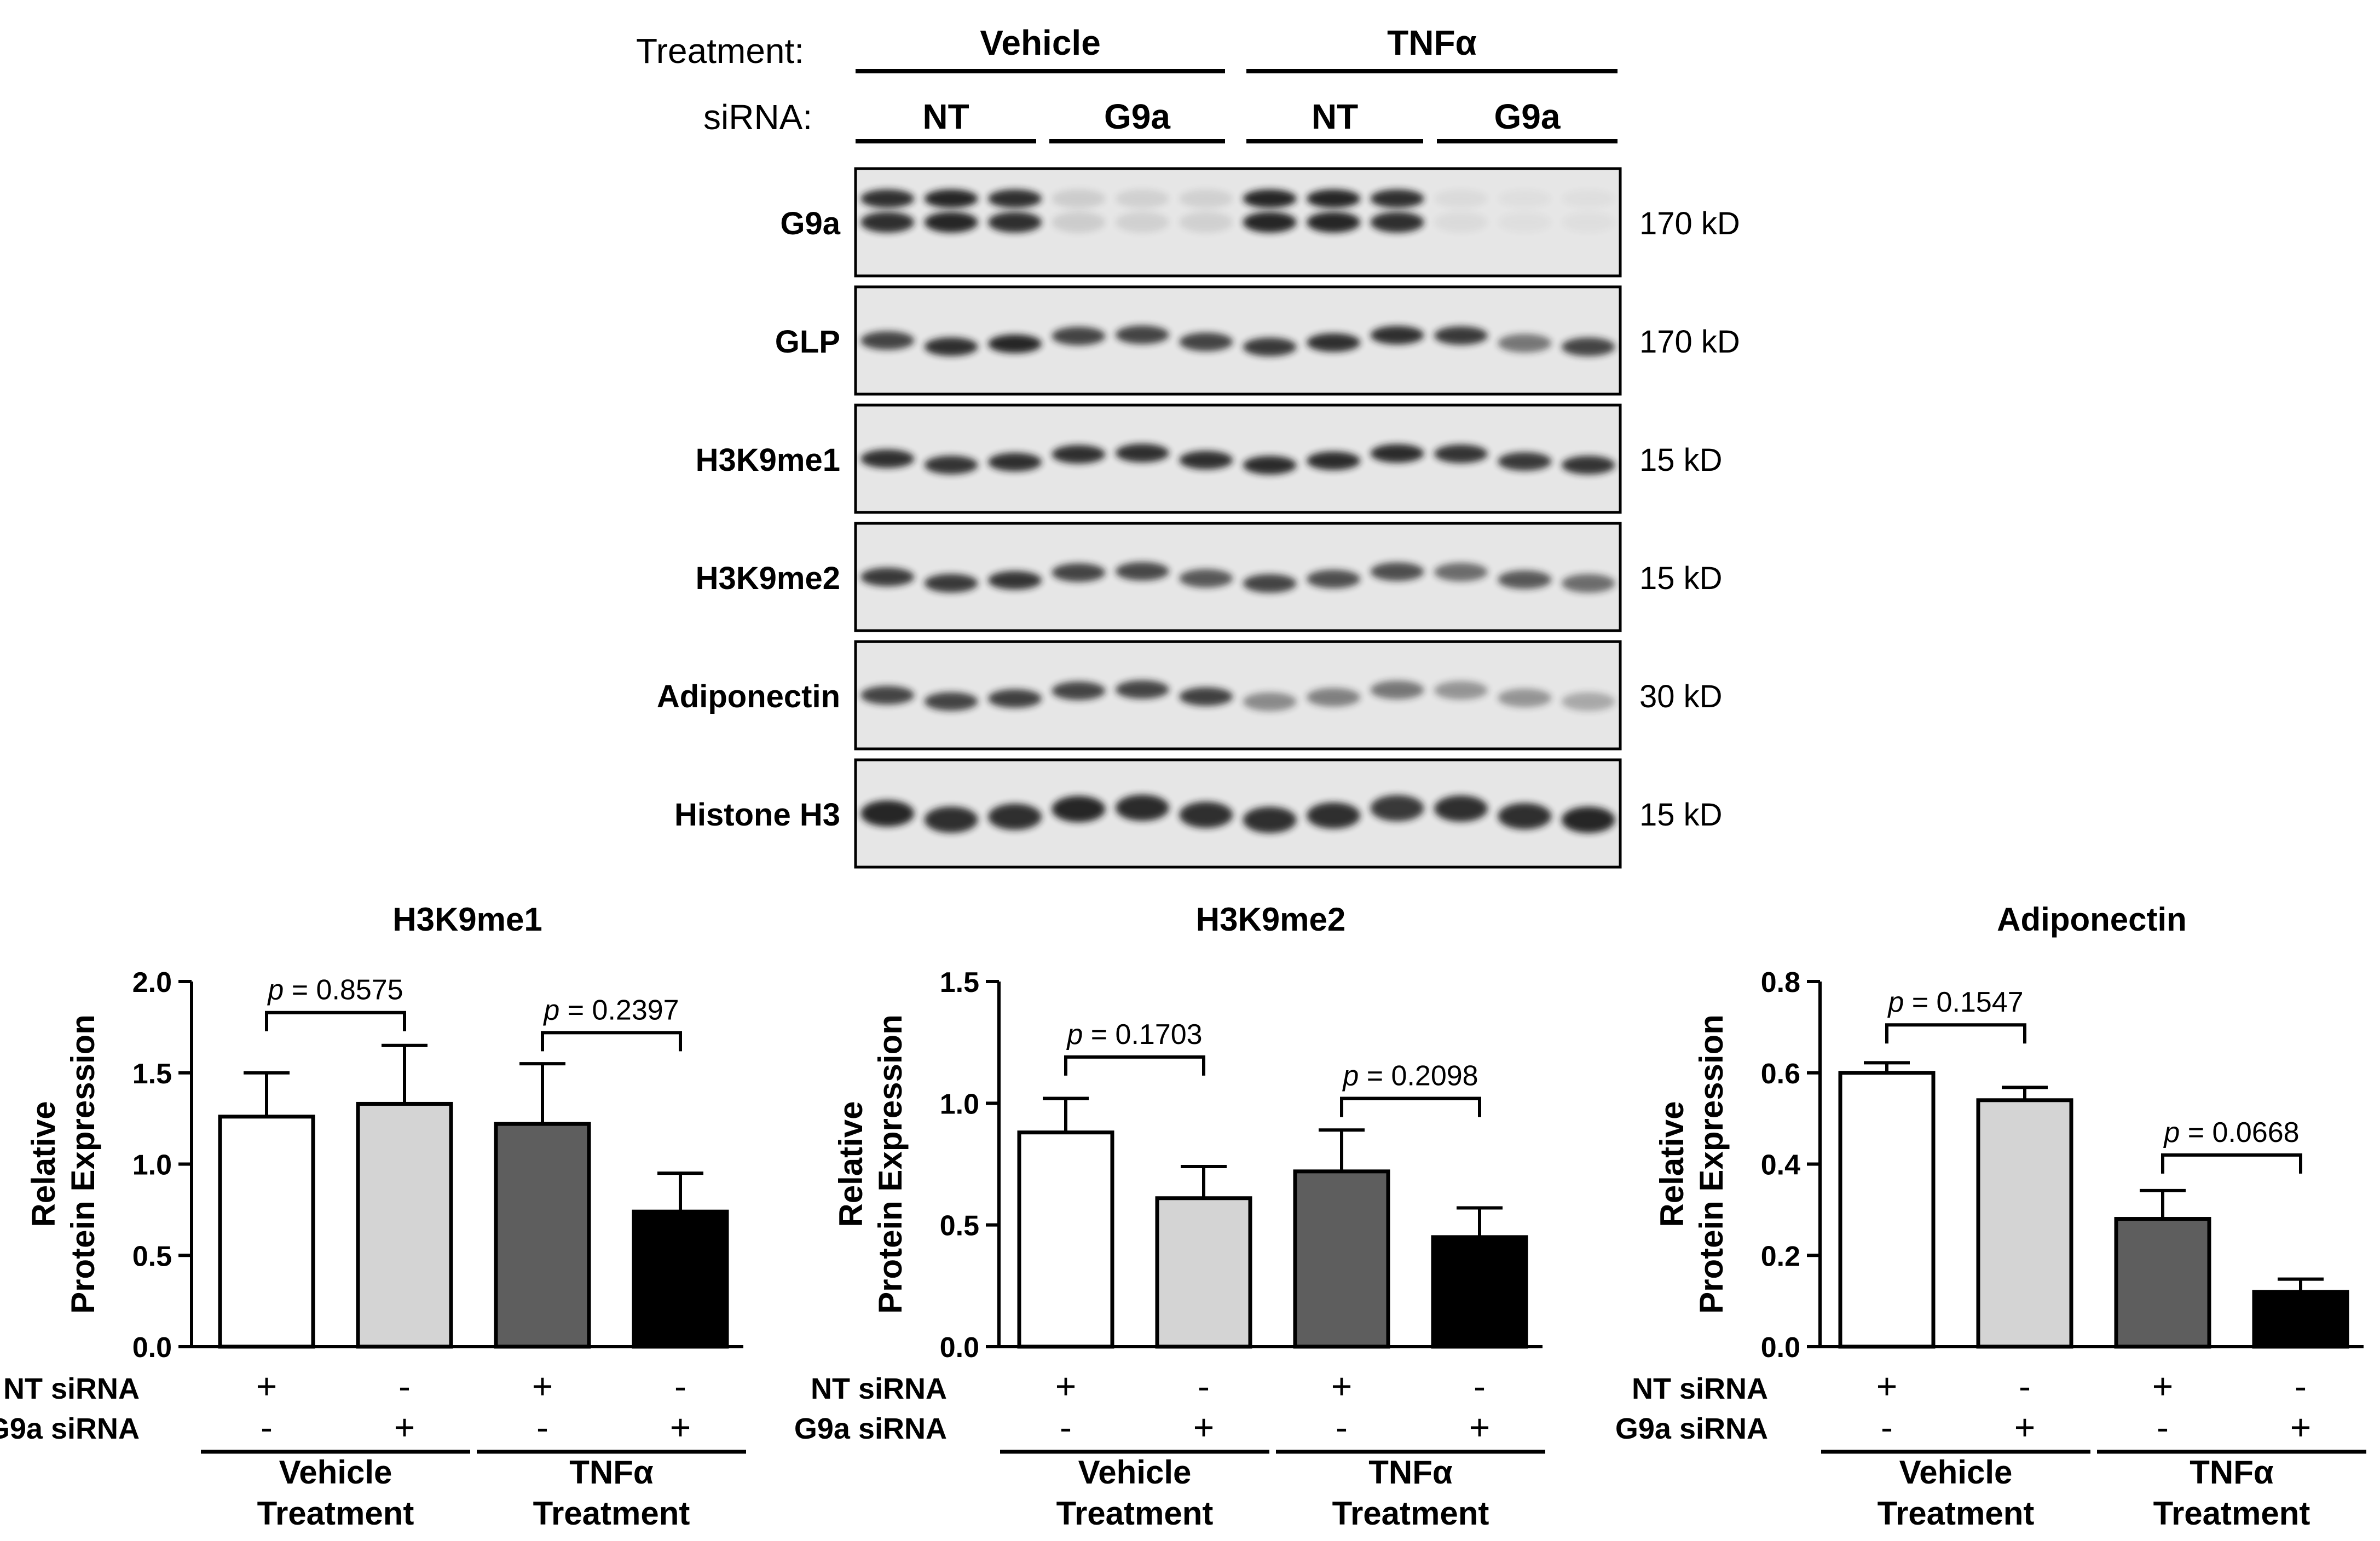 The height and width of the screenshot is (1541, 2380). What do you see at coordinates (757, 815) in the screenshot?
I see `blot-row-label: Histone H3` at bounding box center [757, 815].